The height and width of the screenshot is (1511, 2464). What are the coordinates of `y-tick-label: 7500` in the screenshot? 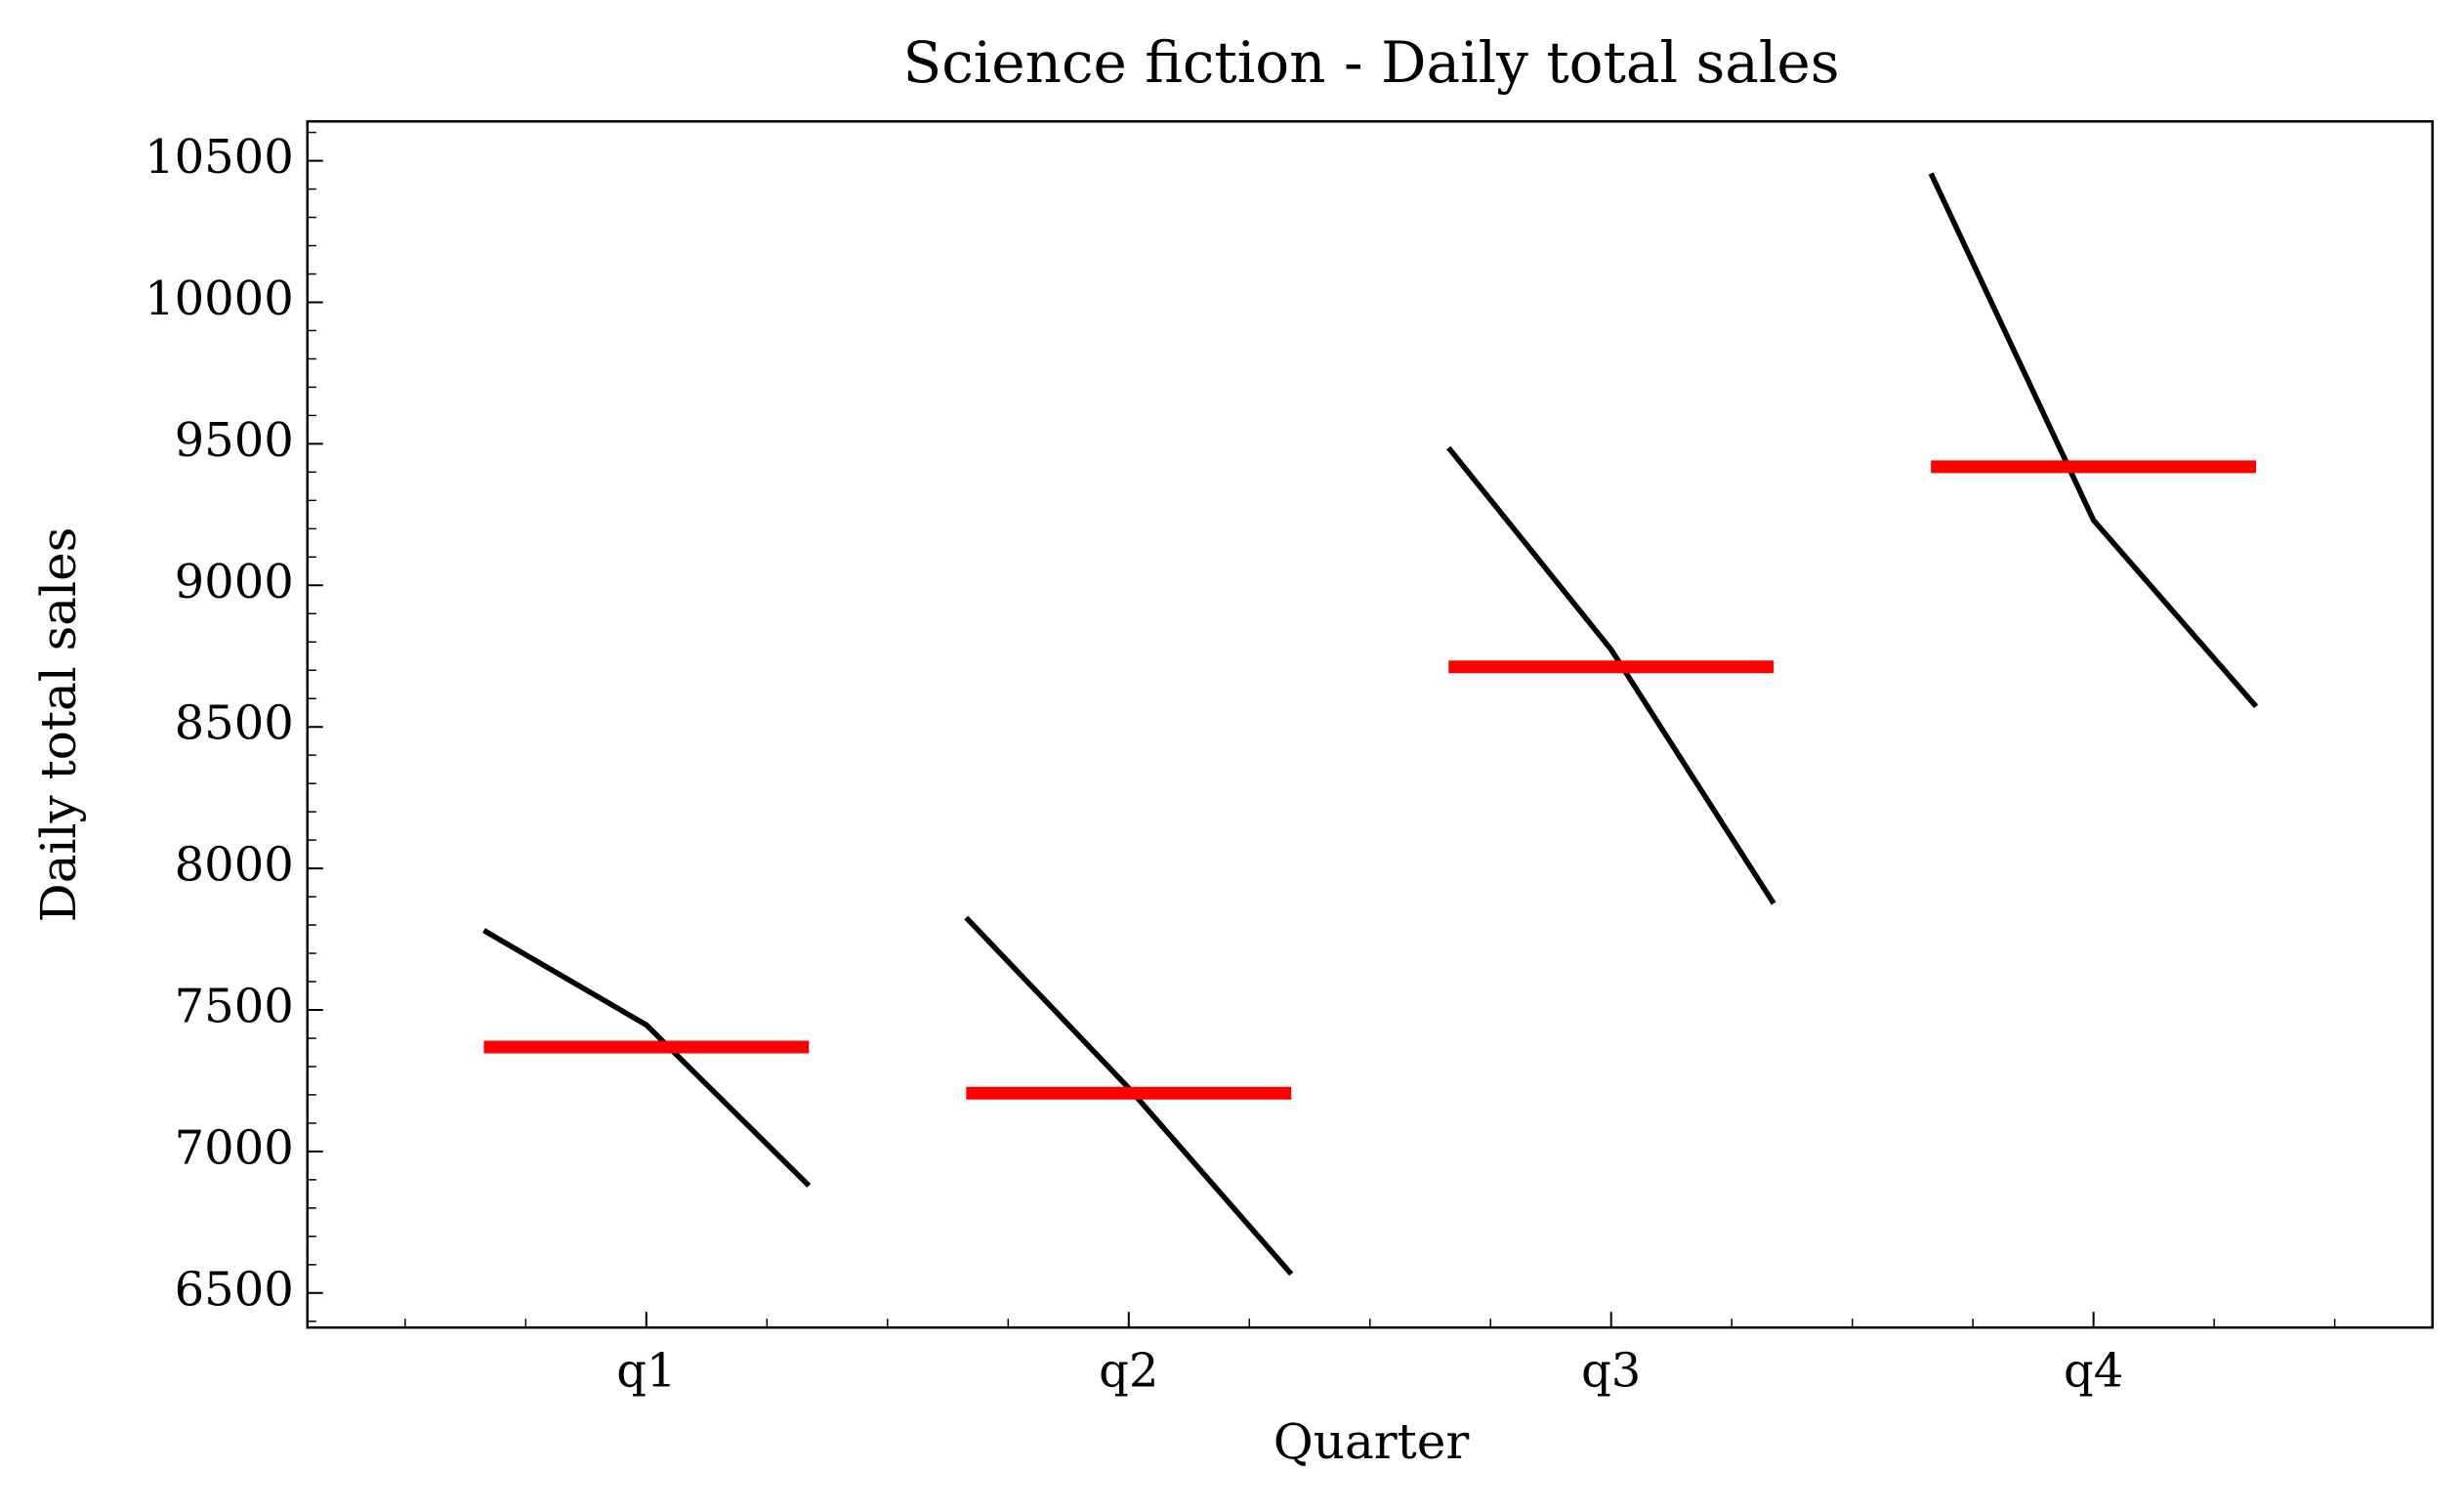 It's located at (235, 1006).